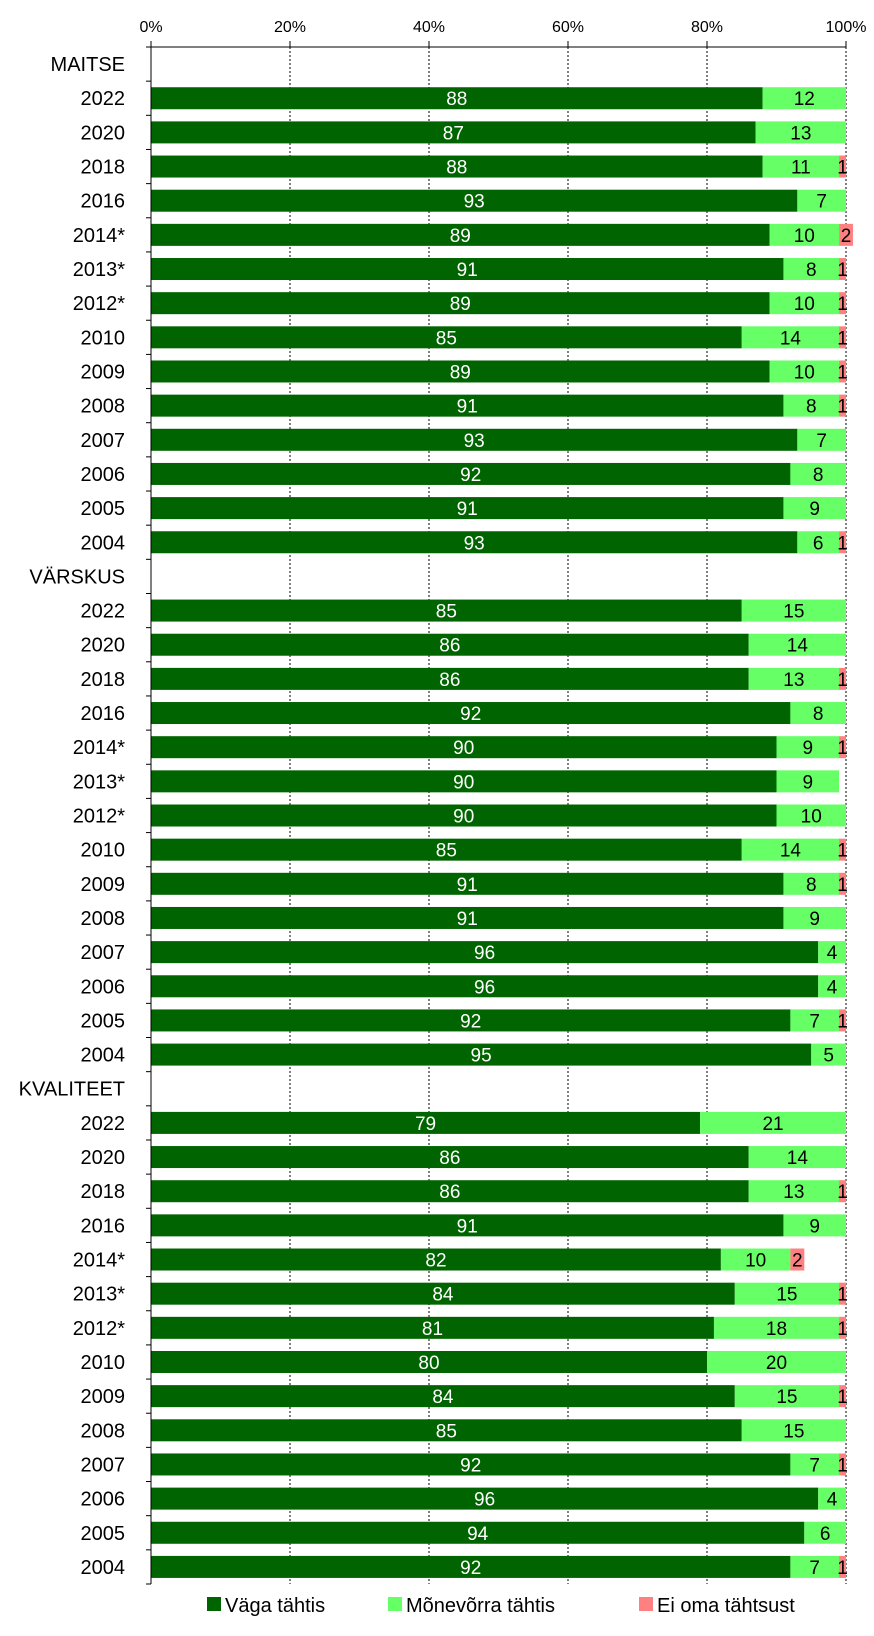  Describe the element at coordinates (99, 1295) in the screenshot. I see `category-label: 2013*` at that location.